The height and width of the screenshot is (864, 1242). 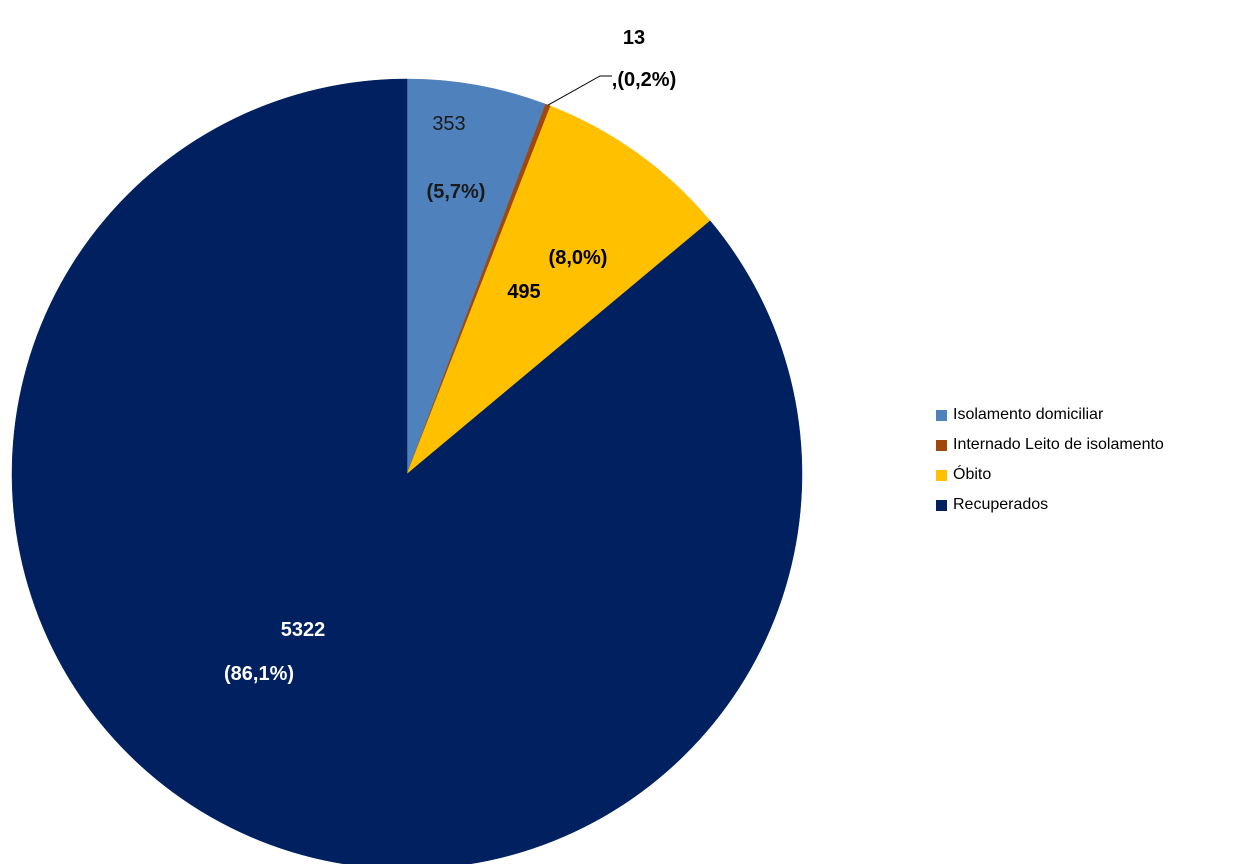 What do you see at coordinates (1001, 504) in the screenshot?
I see `legend-label: Recuperados` at bounding box center [1001, 504].